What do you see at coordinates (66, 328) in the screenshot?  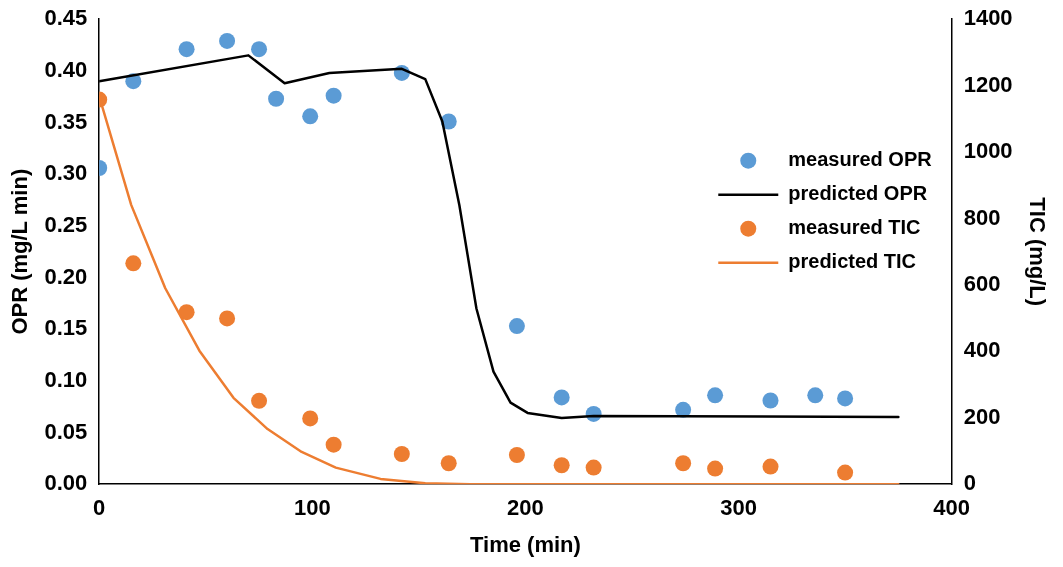 I see `y-tick-label: 0.15` at bounding box center [66, 328].